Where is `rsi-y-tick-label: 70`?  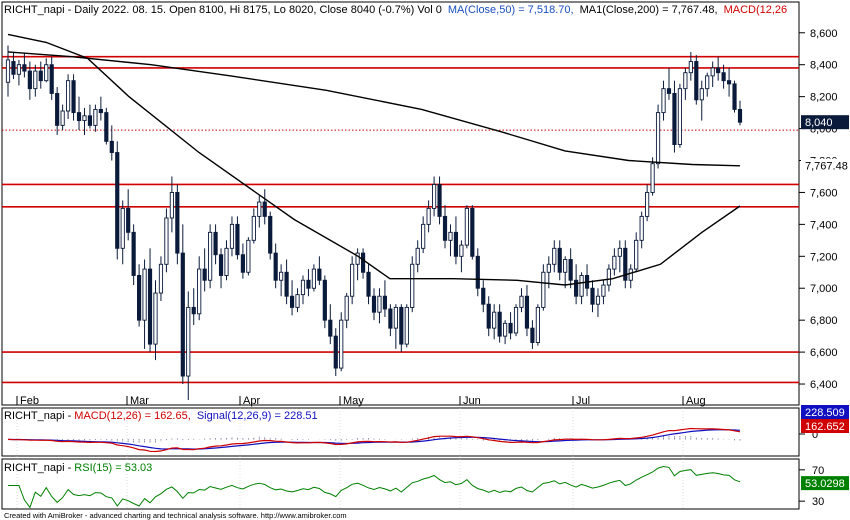
rsi-y-tick-label: 70 is located at coordinates (818, 471).